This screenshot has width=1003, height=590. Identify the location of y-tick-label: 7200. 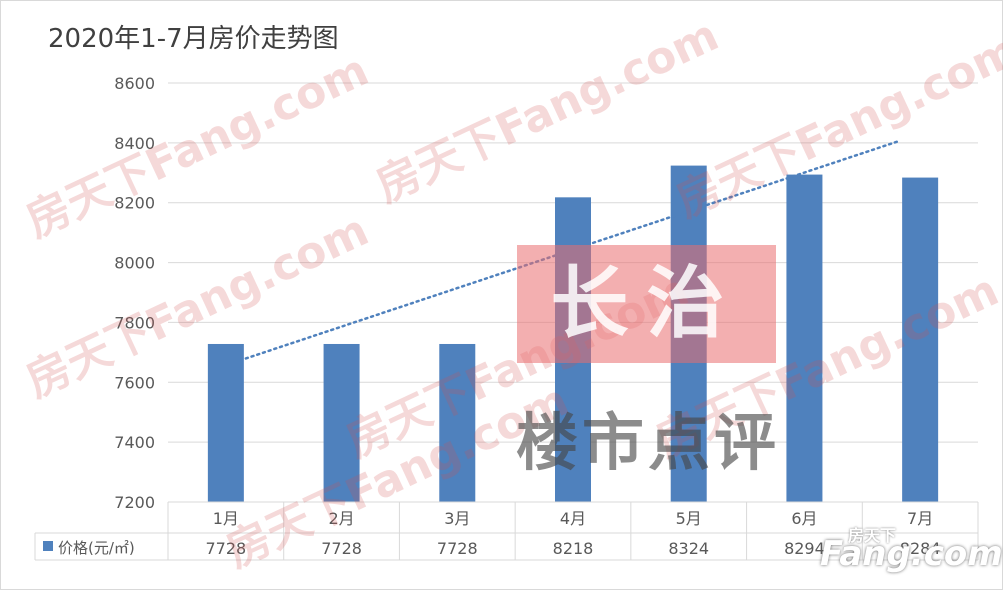
(134, 502).